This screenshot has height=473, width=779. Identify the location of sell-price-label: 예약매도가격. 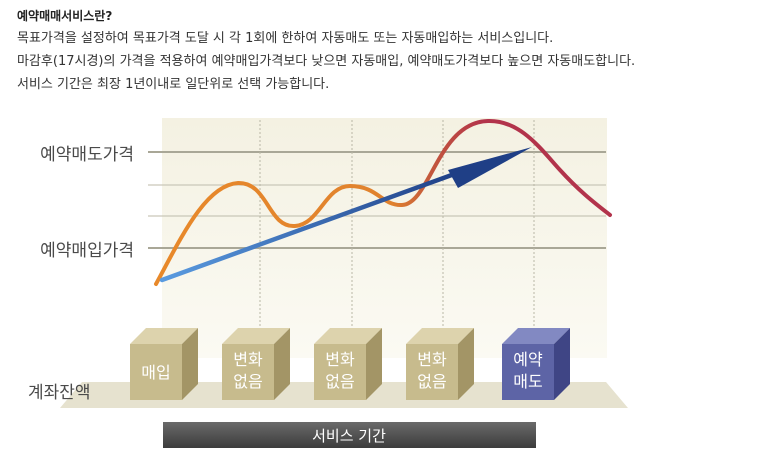
(87, 155).